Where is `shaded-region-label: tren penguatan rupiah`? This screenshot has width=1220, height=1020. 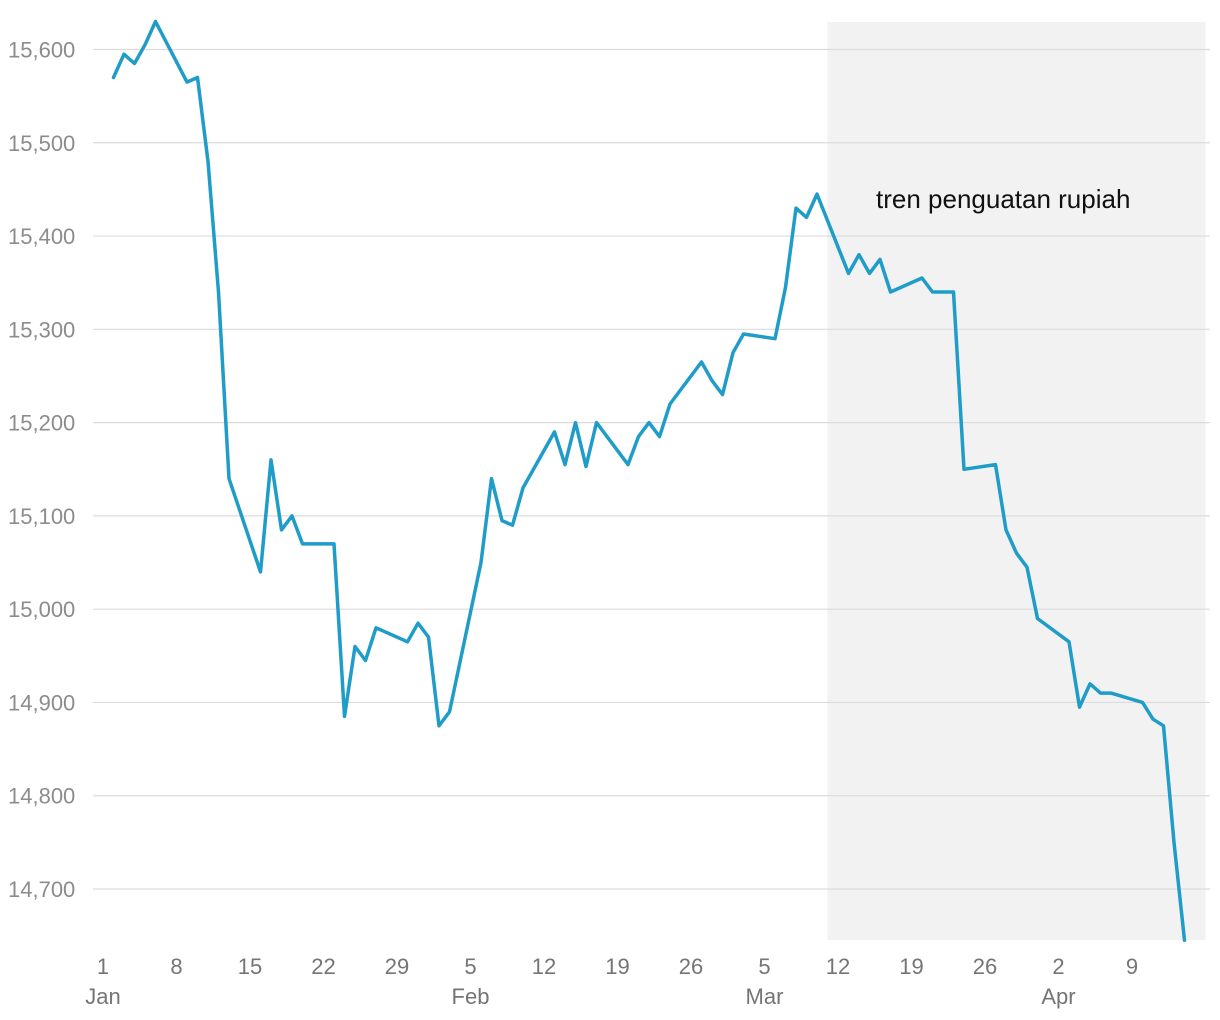 shaded-region-label: tren penguatan rupiah is located at coordinates (1003, 199).